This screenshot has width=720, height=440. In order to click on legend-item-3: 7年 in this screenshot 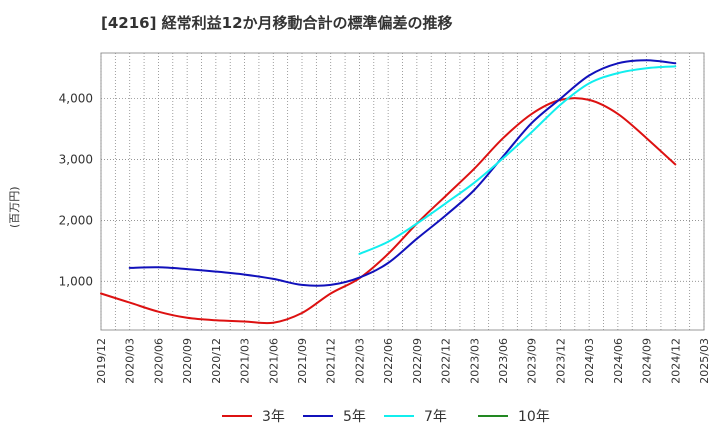, I will do `click(415, 416)`.